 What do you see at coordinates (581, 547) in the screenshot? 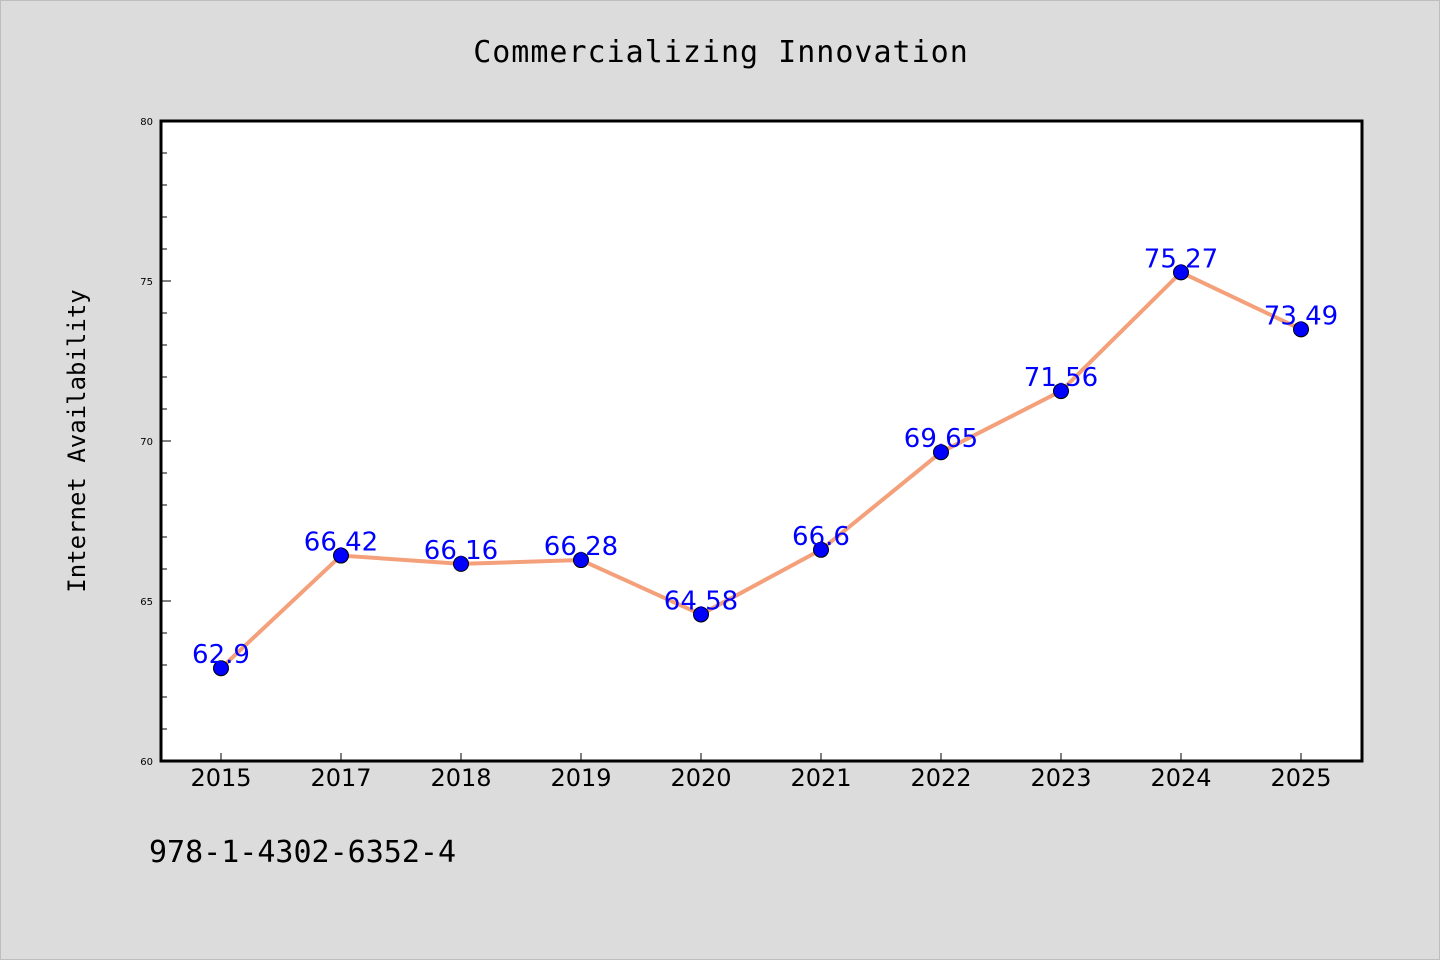
I see `data-label: 66.28` at bounding box center [581, 547].